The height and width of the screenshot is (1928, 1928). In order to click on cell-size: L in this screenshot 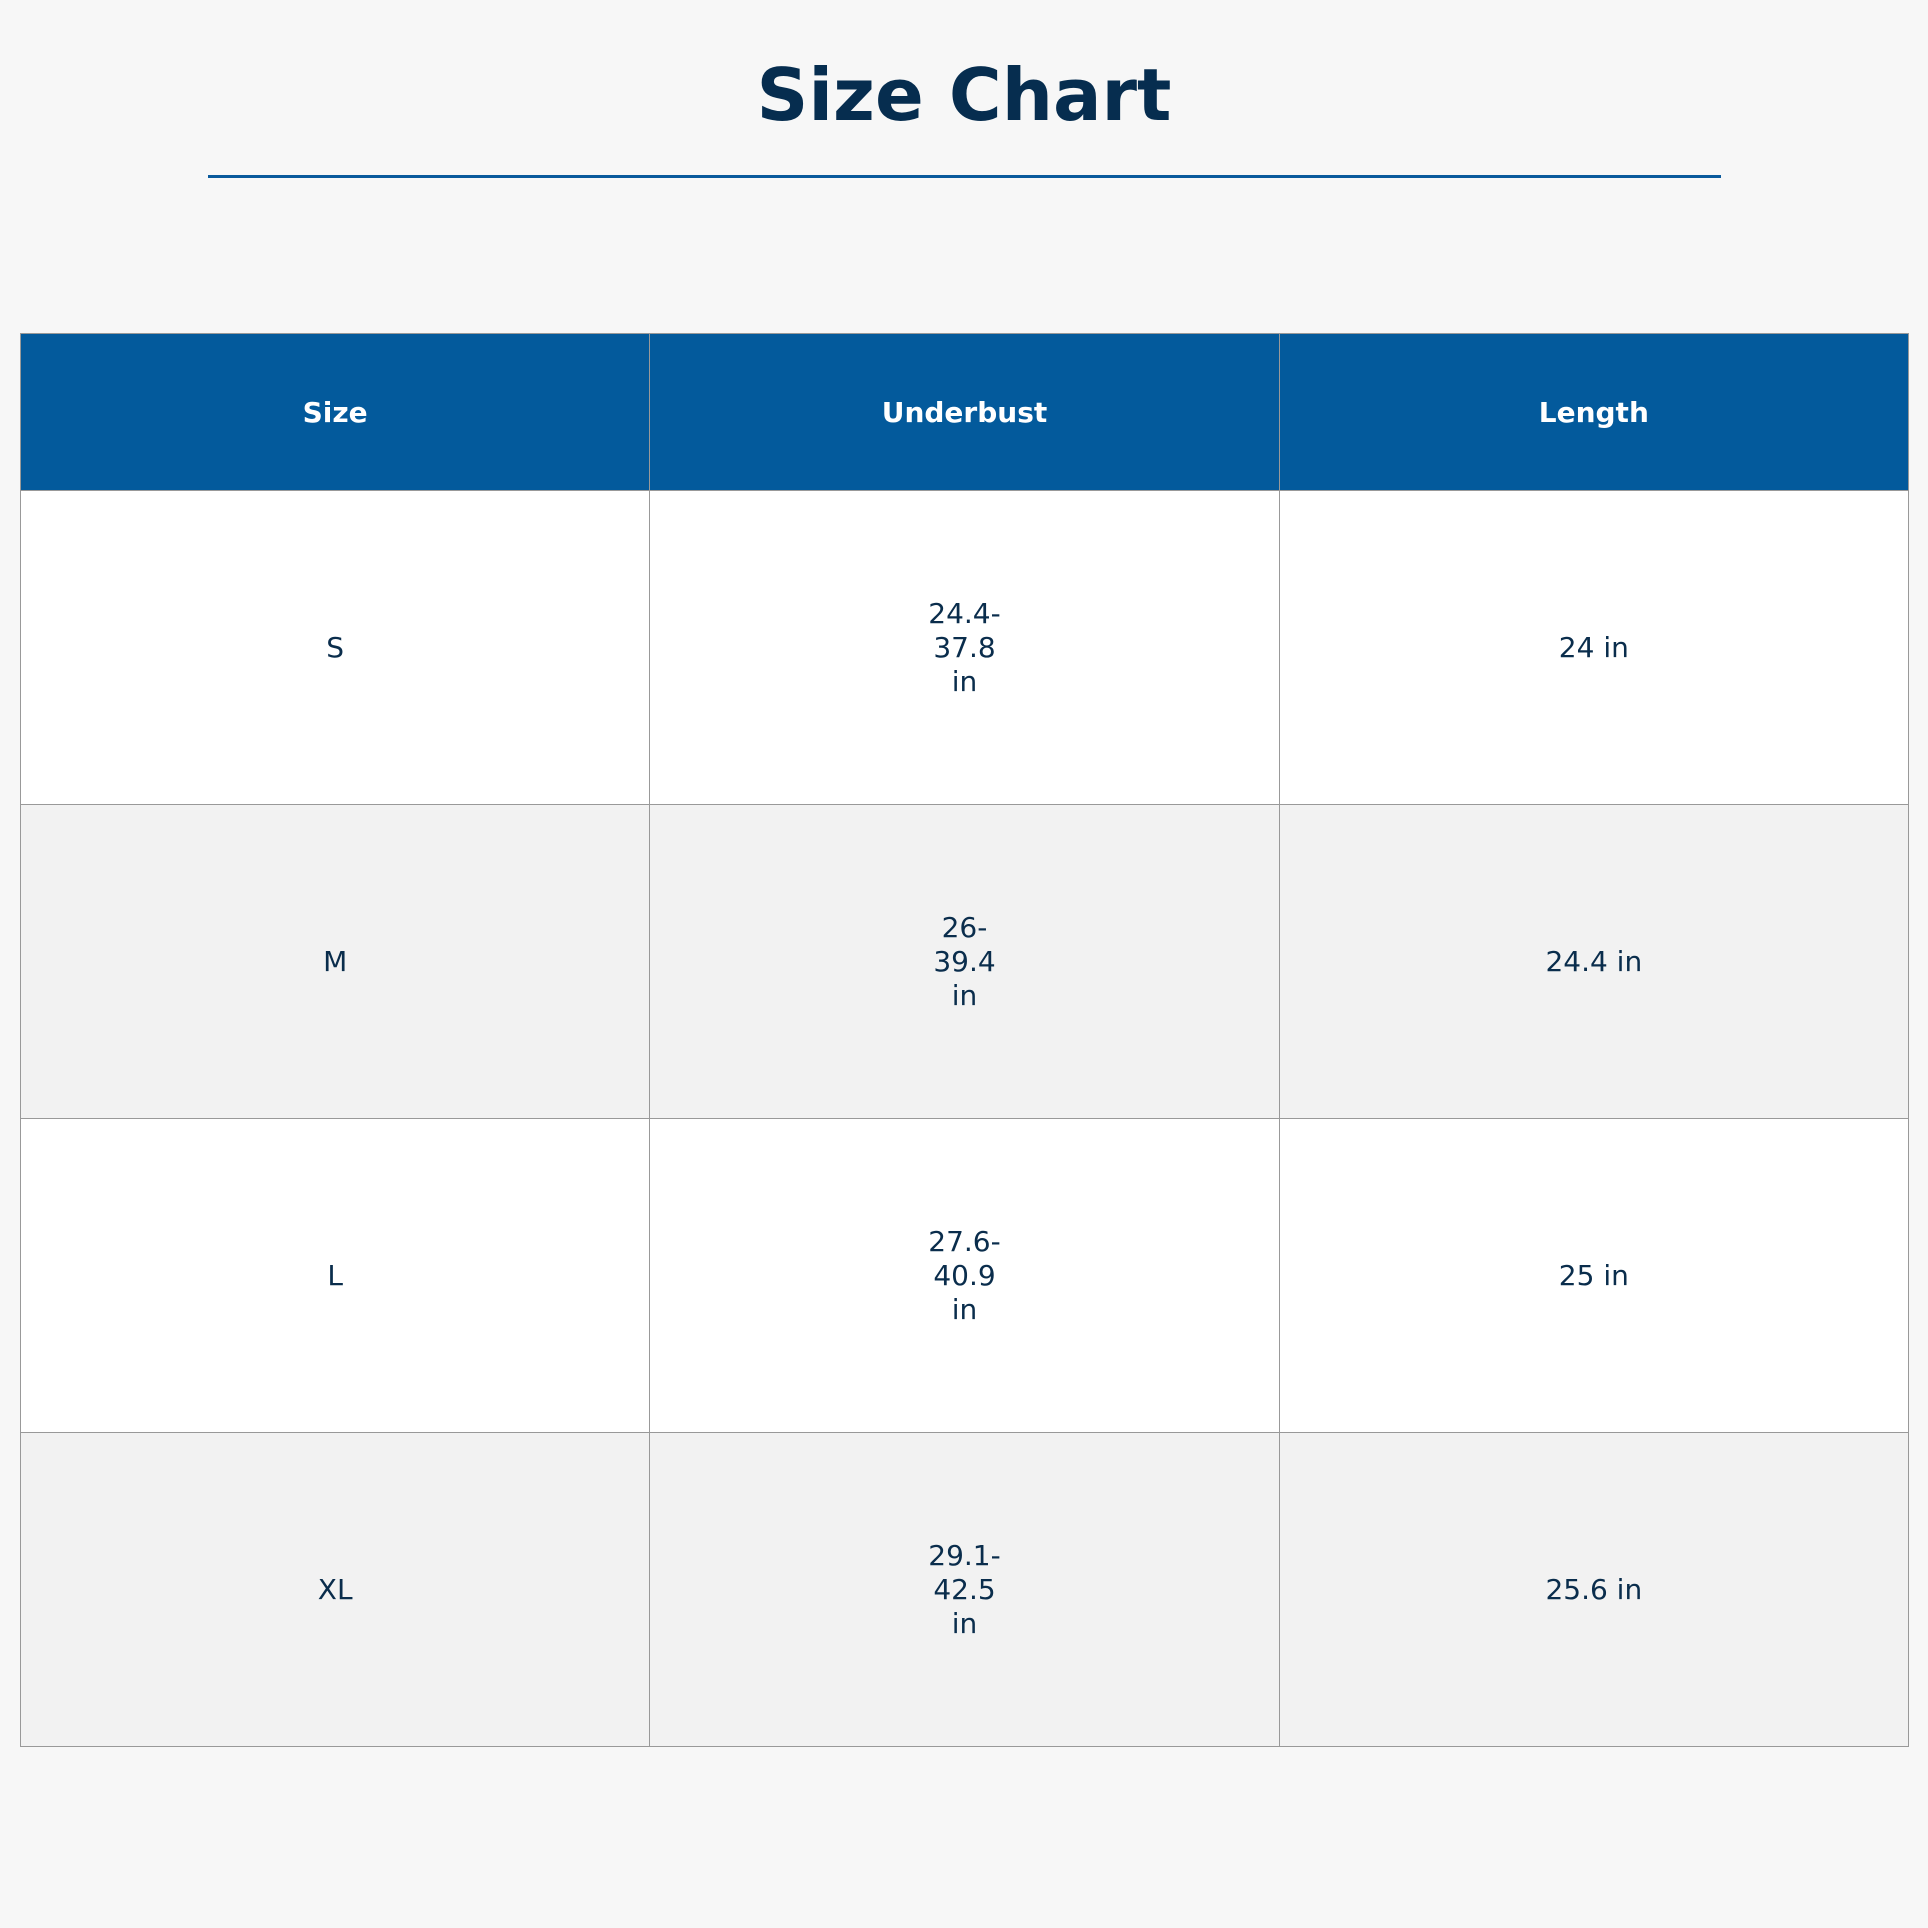, I will do `click(335, 1275)`.